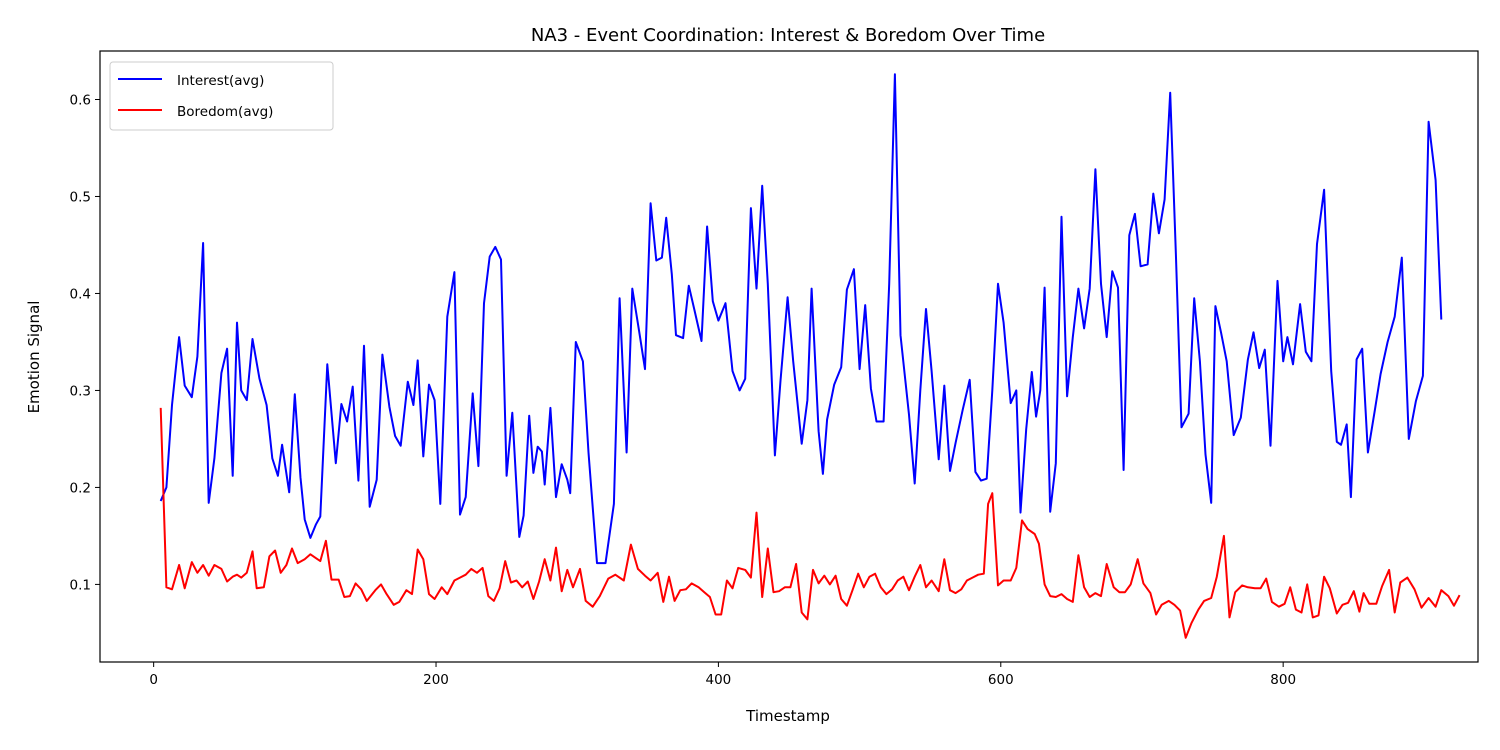 Image resolution: width=1500 pixels, height=750 pixels. What do you see at coordinates (80, 391) in the screenshot?
I see `y-tick-label: 0.3` at bounding box center [80, 391].